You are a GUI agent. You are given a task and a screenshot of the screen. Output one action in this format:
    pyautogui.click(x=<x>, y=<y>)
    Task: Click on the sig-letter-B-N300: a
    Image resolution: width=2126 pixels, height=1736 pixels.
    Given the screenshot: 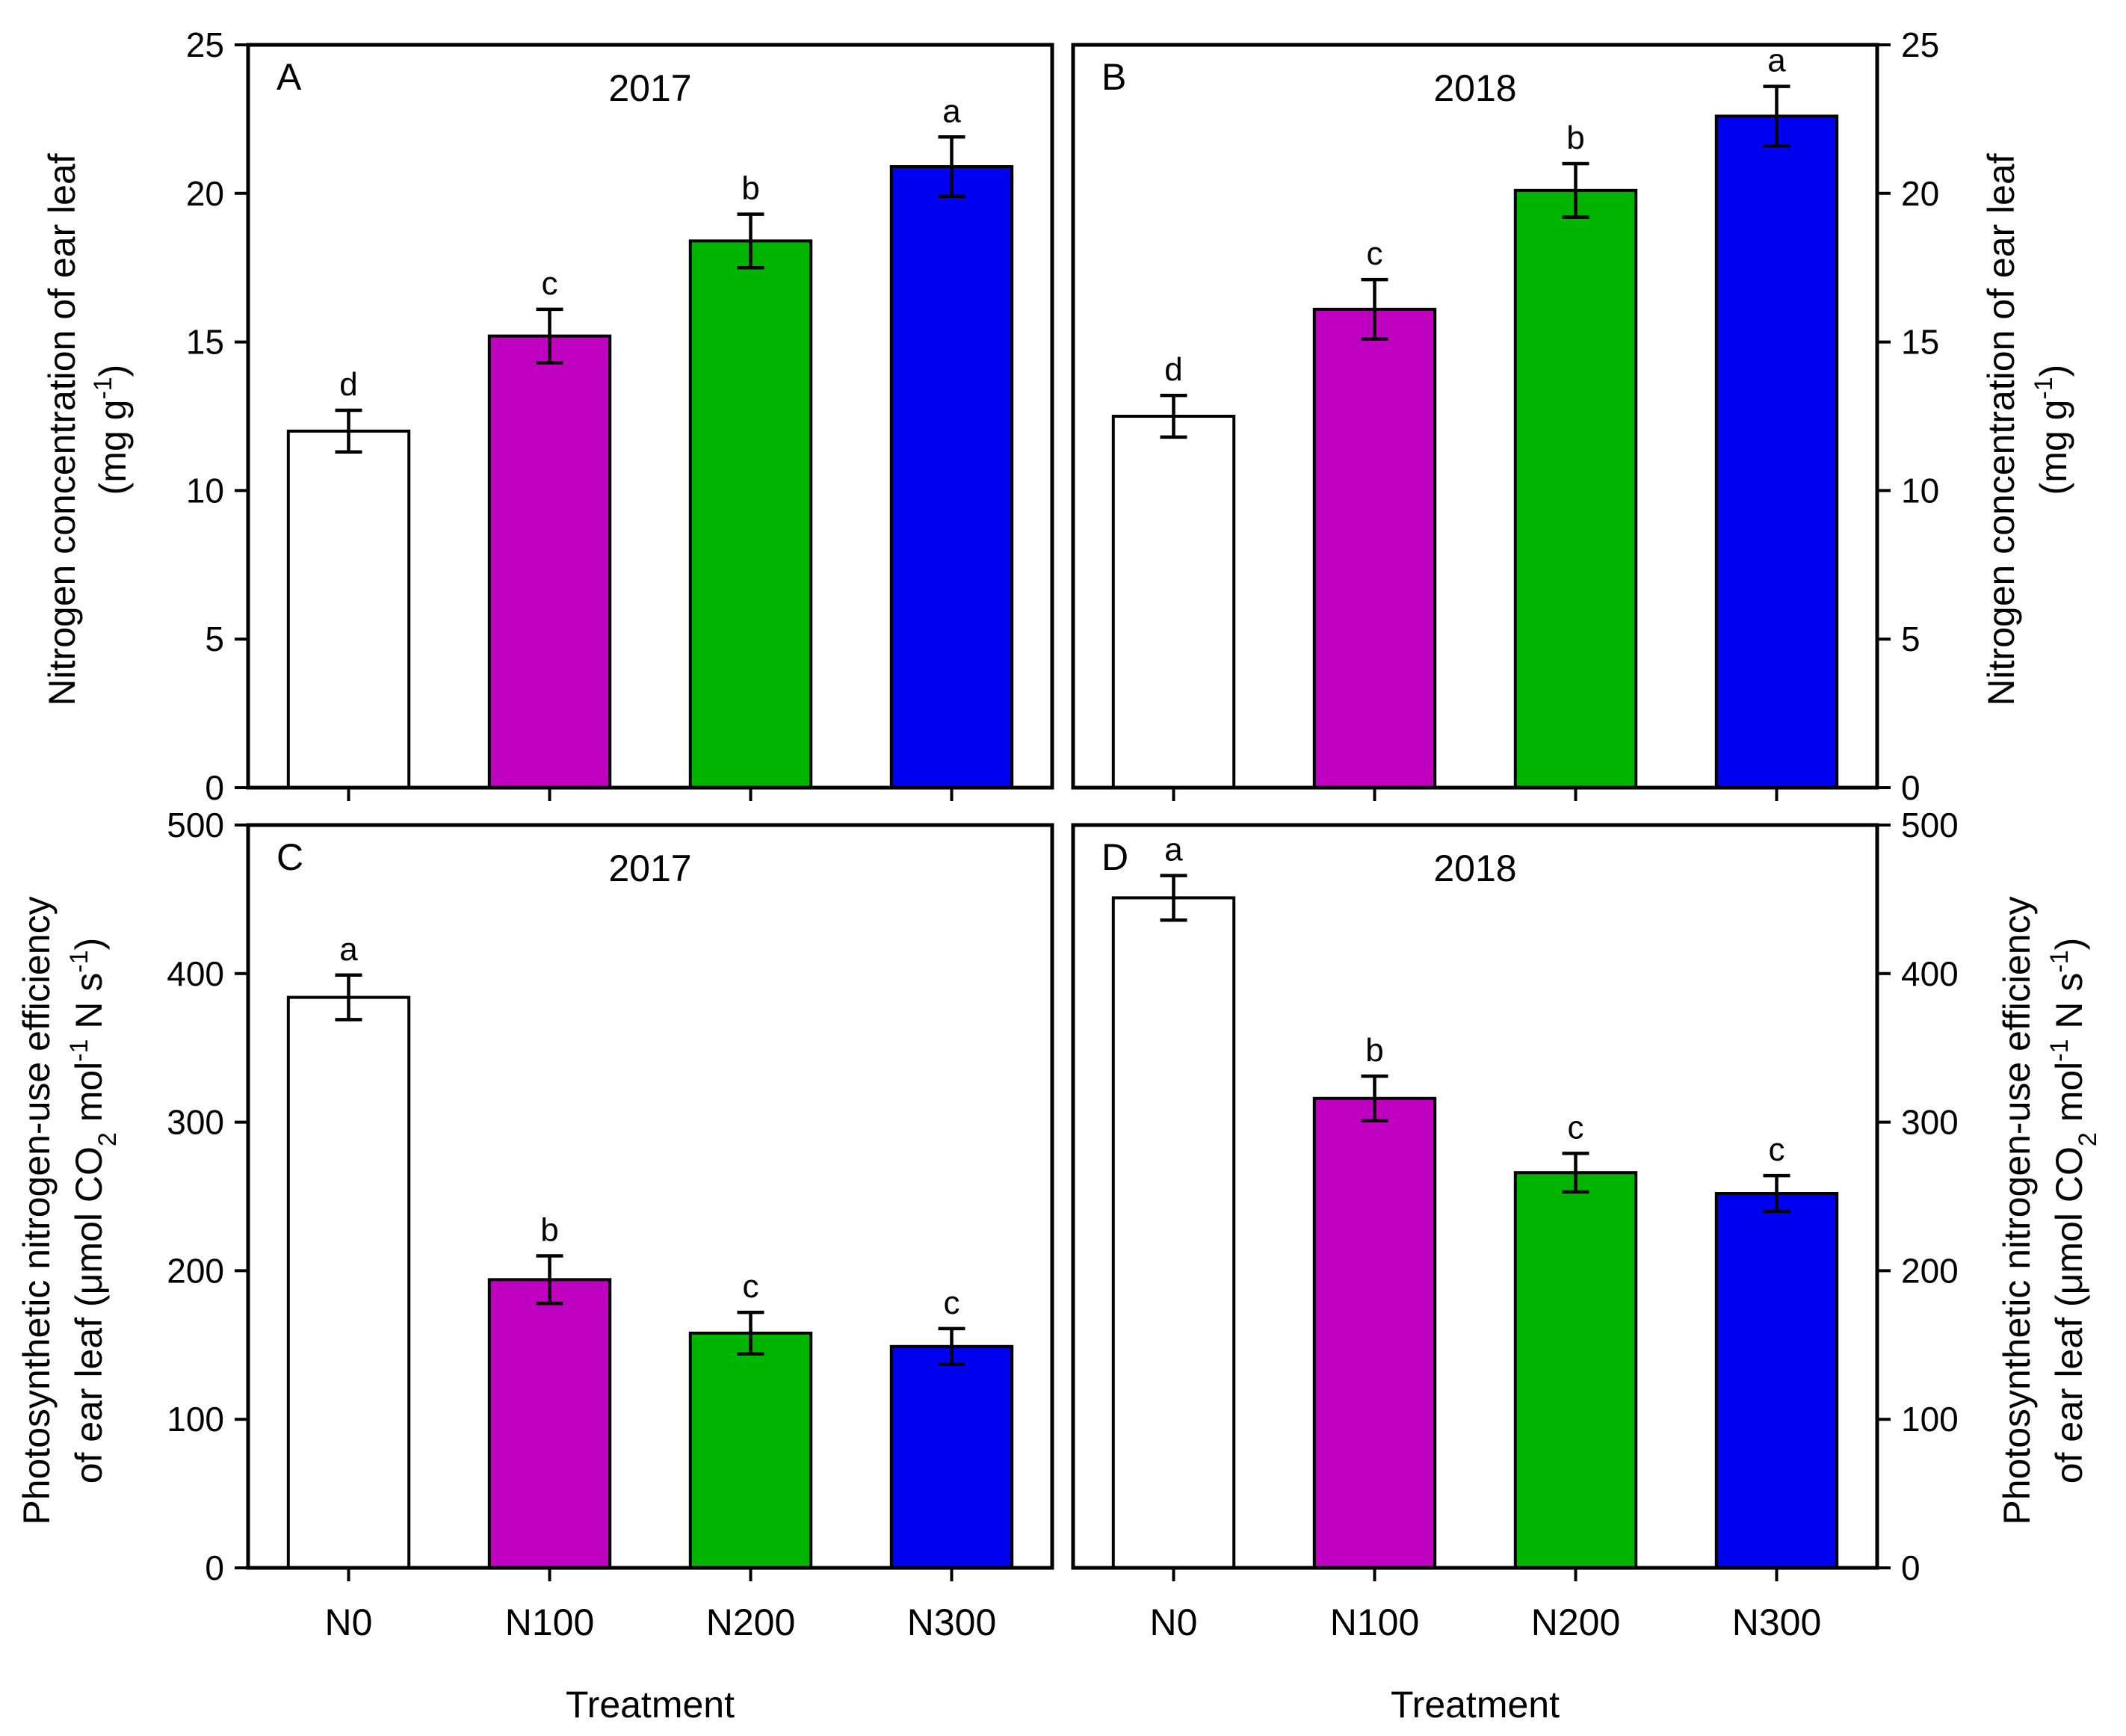 What is the action you would take?
    pyautogui.click(x=1776, y=61)
    